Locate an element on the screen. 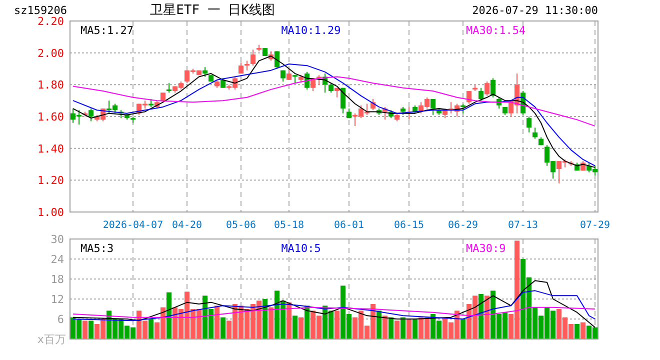 Image resolution: width=660 pixels, height=360 pixels. x-tick-label: 2026-04-07 is located at coordinates (133, 225).